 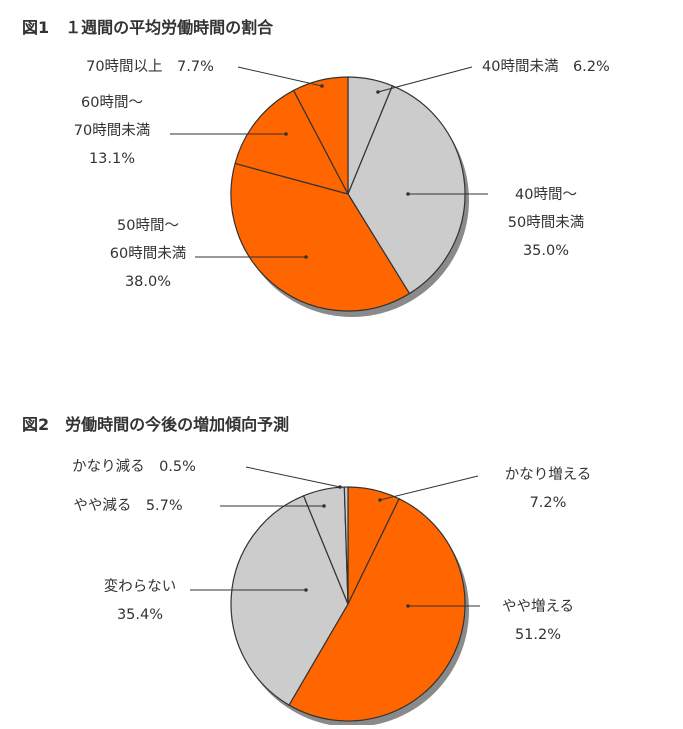 I want to click on pie-2-label-3: 変わらない 35.4%, so click(x=140, y=600).